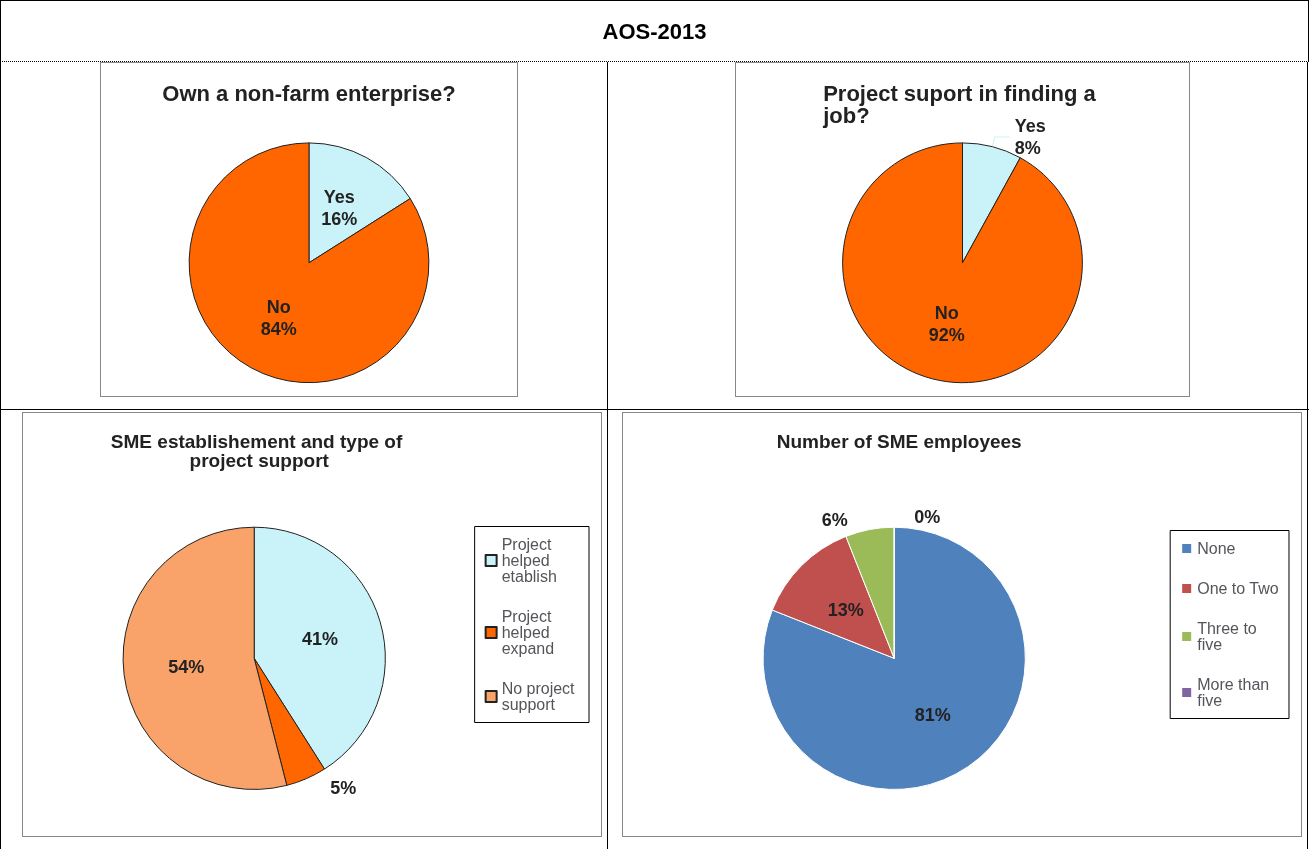 Image resolution: width=1309 pixels, height=849 pixels. What do you see at coordinates (259, 451) in the screenshot?
I see `chart-title: SME establishement and type of project support` at bounding box center [259, 451].